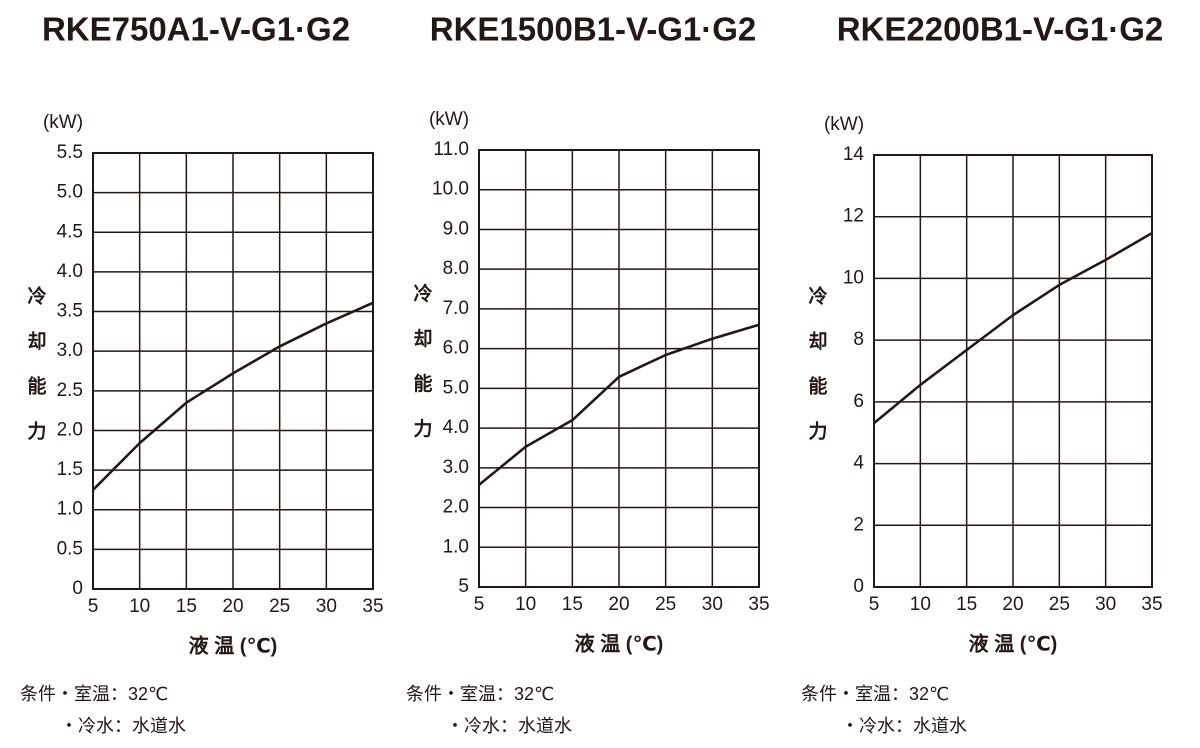 The image size is (1200, 748). Describe the element at coordinates (854, 154) in the screenshot. I see `y-tick-label: 14` at that location.